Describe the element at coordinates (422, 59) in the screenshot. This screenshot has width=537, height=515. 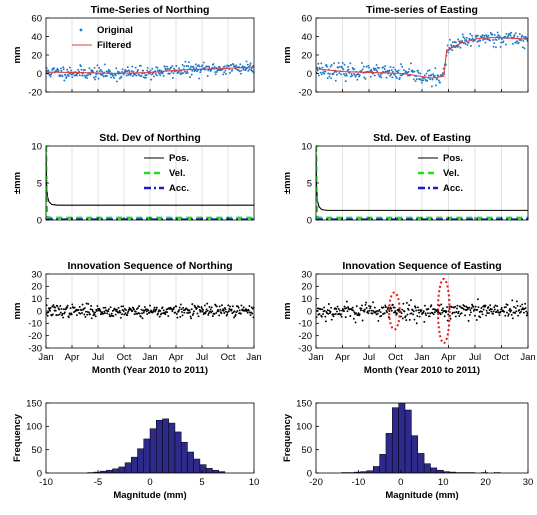
I see `series-group` at that location.